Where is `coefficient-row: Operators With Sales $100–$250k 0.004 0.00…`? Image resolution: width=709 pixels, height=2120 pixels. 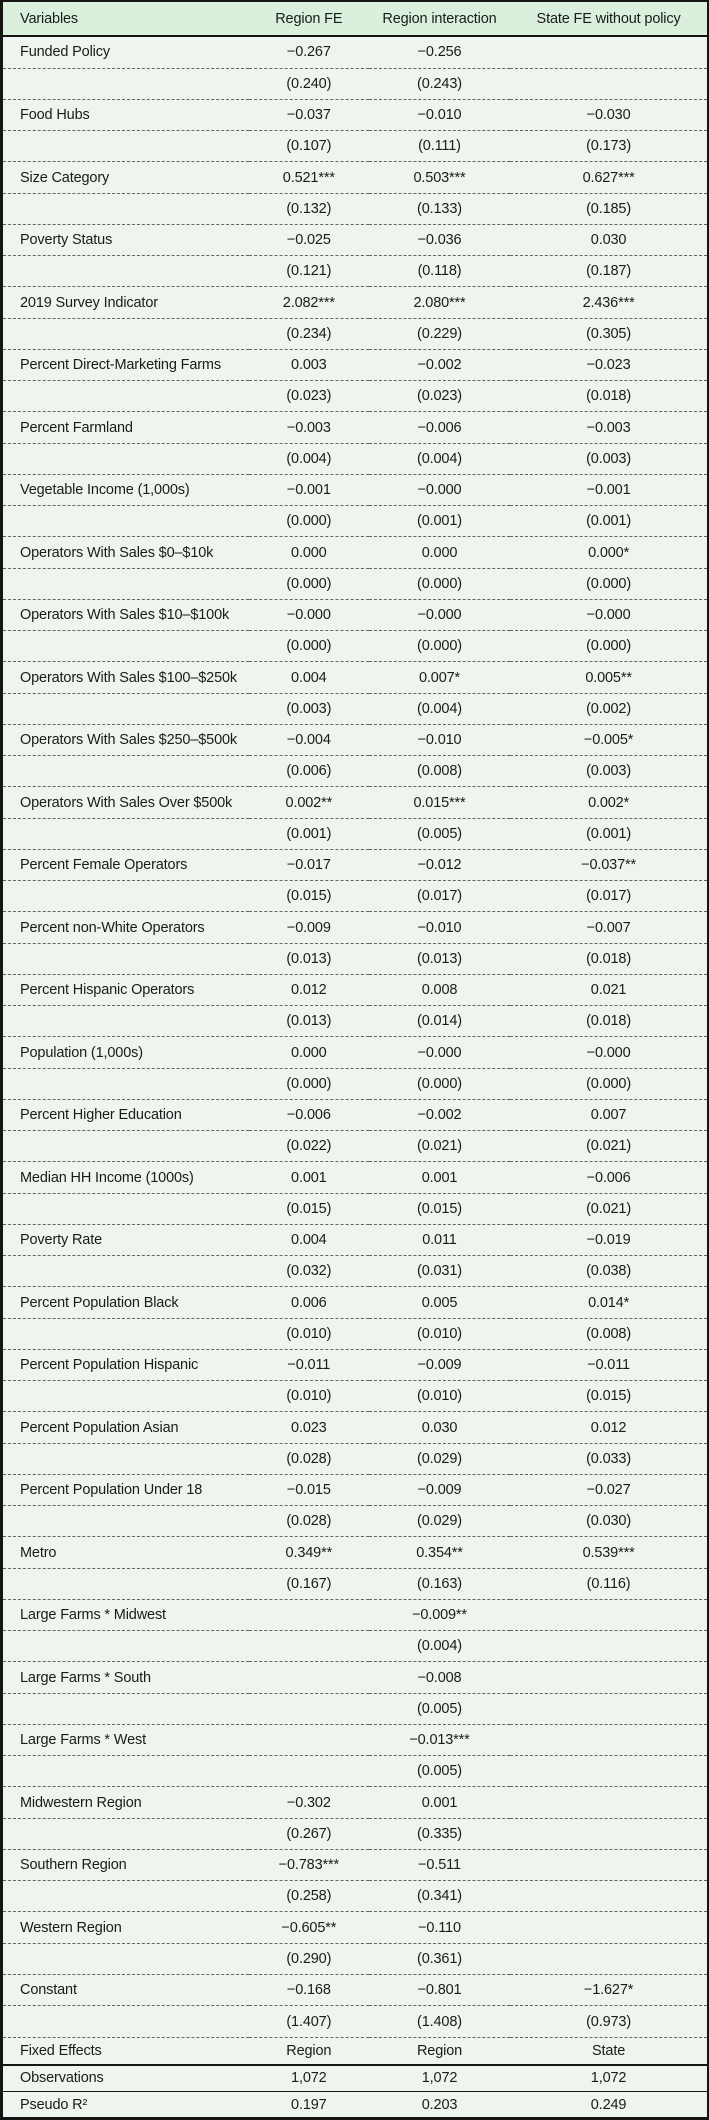 coefficient-row: Operators With Sales $100–$250k 0.004 0.00… is located at coordinates (354, 677).